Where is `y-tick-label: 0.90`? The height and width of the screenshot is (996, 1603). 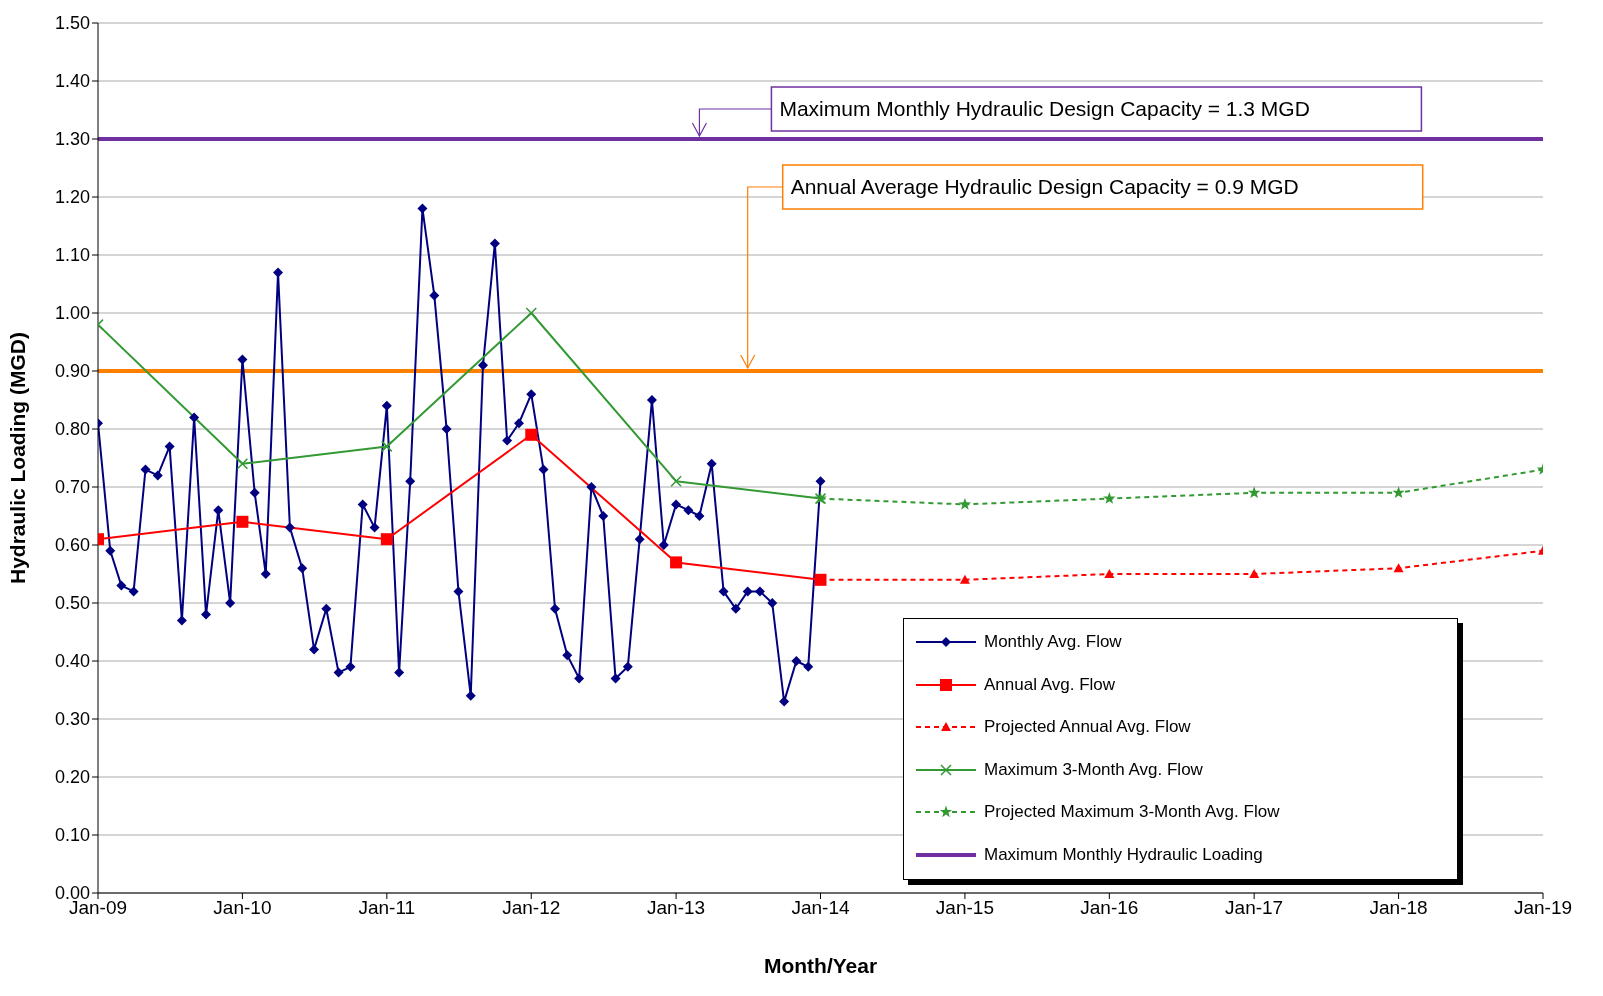
y-tick-label: 0.90 is located at coordinates (72, 371).